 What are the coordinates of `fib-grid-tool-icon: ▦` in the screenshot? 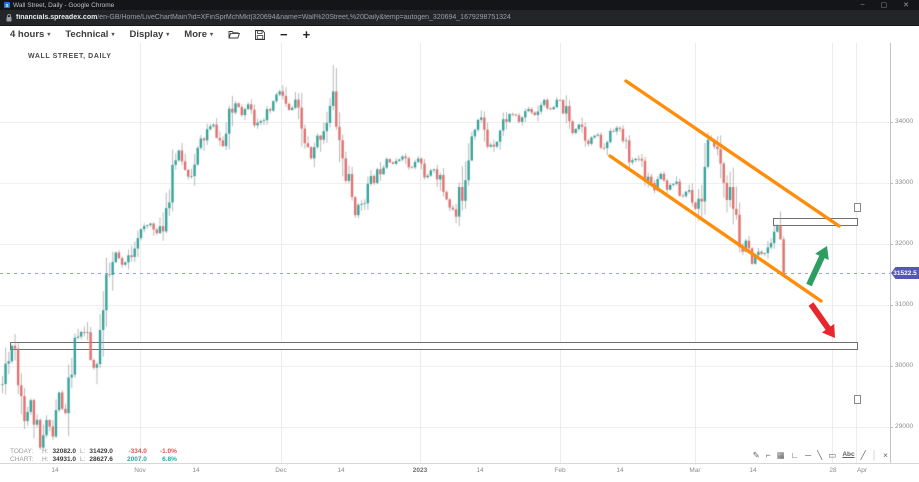 It's located at (780, 455).